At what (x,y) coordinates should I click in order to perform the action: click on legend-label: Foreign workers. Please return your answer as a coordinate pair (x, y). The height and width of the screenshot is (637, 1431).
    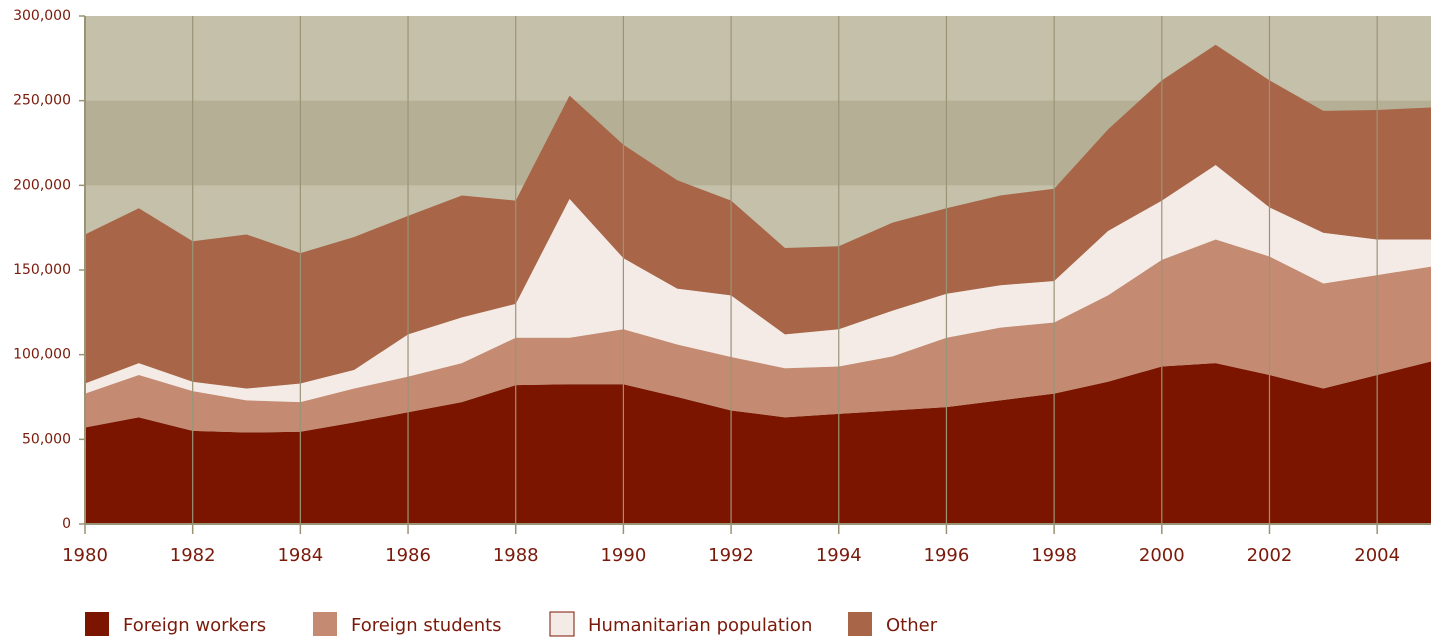
    Looking at the image, I should click on (194, 625).